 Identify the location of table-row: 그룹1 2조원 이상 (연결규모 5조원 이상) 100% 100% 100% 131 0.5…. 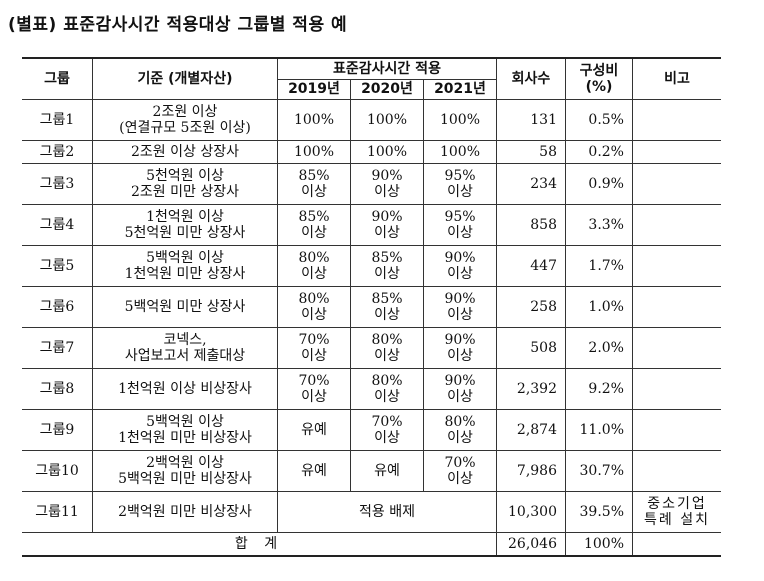
(371, 120).